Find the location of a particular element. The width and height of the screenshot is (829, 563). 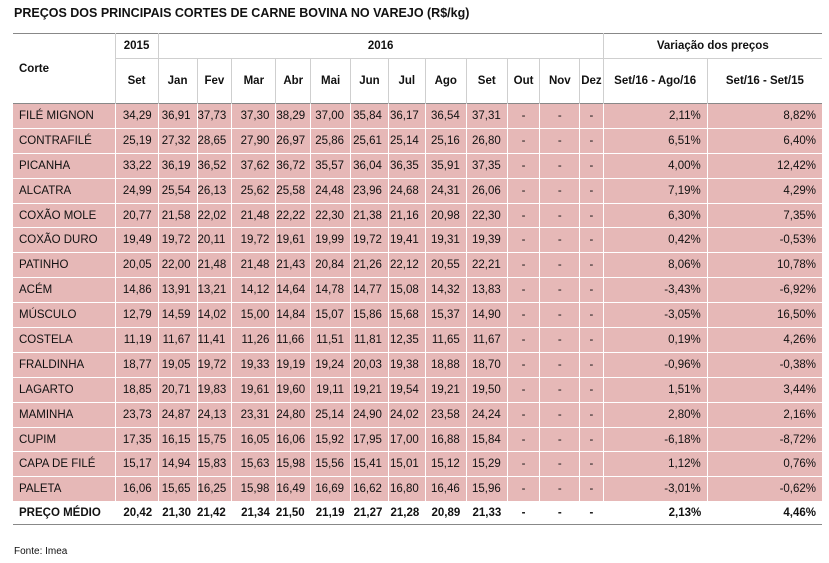

cut-name: CAPA DE FILÉ is located at coordinates (64, 464).